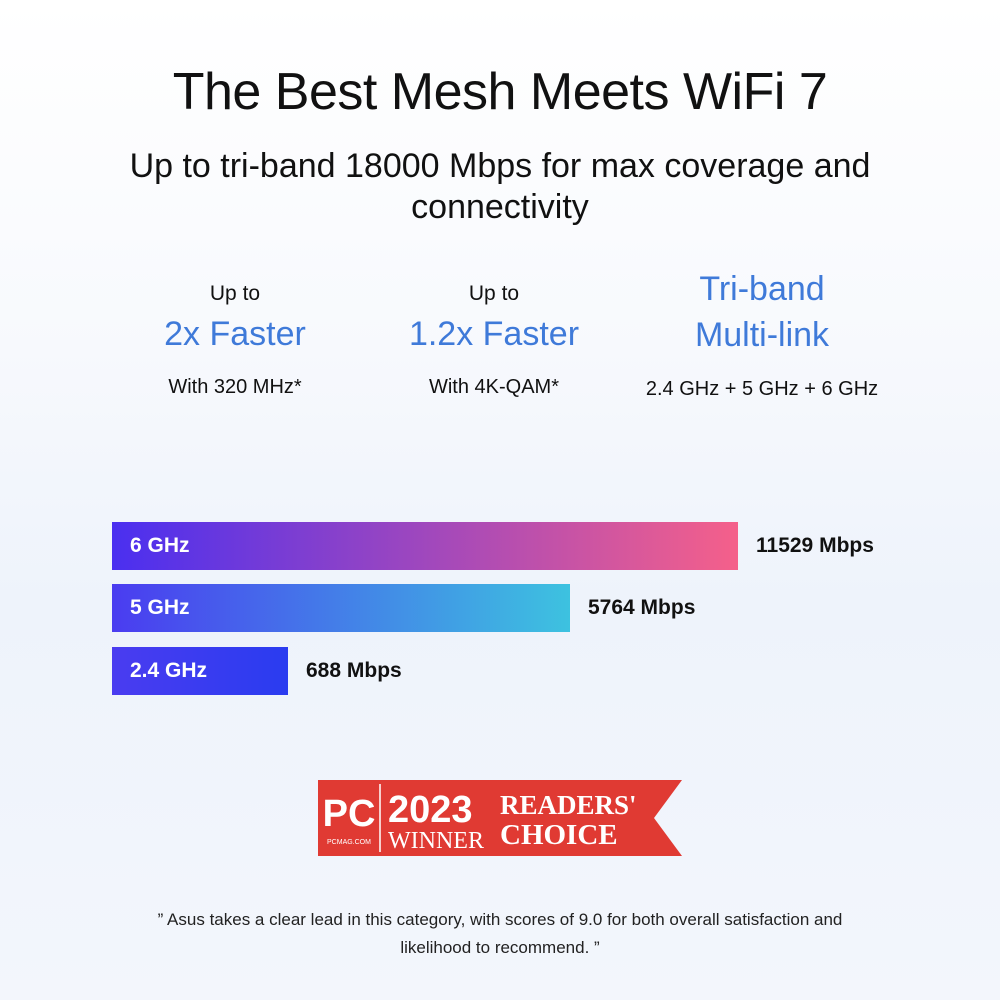 This screenshot has height=1000, width=1000. Describe the element at coordinates (430, 810) in the screenshot. I see `svg-text: 2023` at that location.